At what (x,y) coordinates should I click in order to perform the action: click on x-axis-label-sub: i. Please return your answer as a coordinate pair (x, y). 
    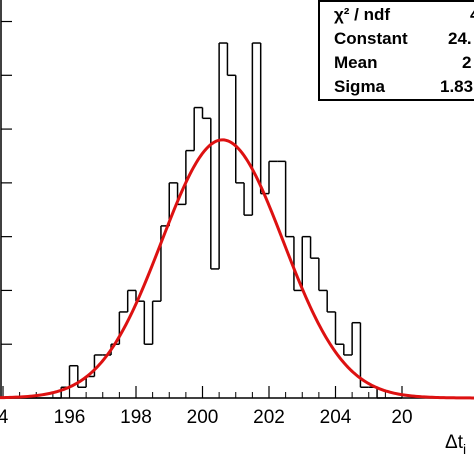
    Looking at the image, I should click on (464, 449).